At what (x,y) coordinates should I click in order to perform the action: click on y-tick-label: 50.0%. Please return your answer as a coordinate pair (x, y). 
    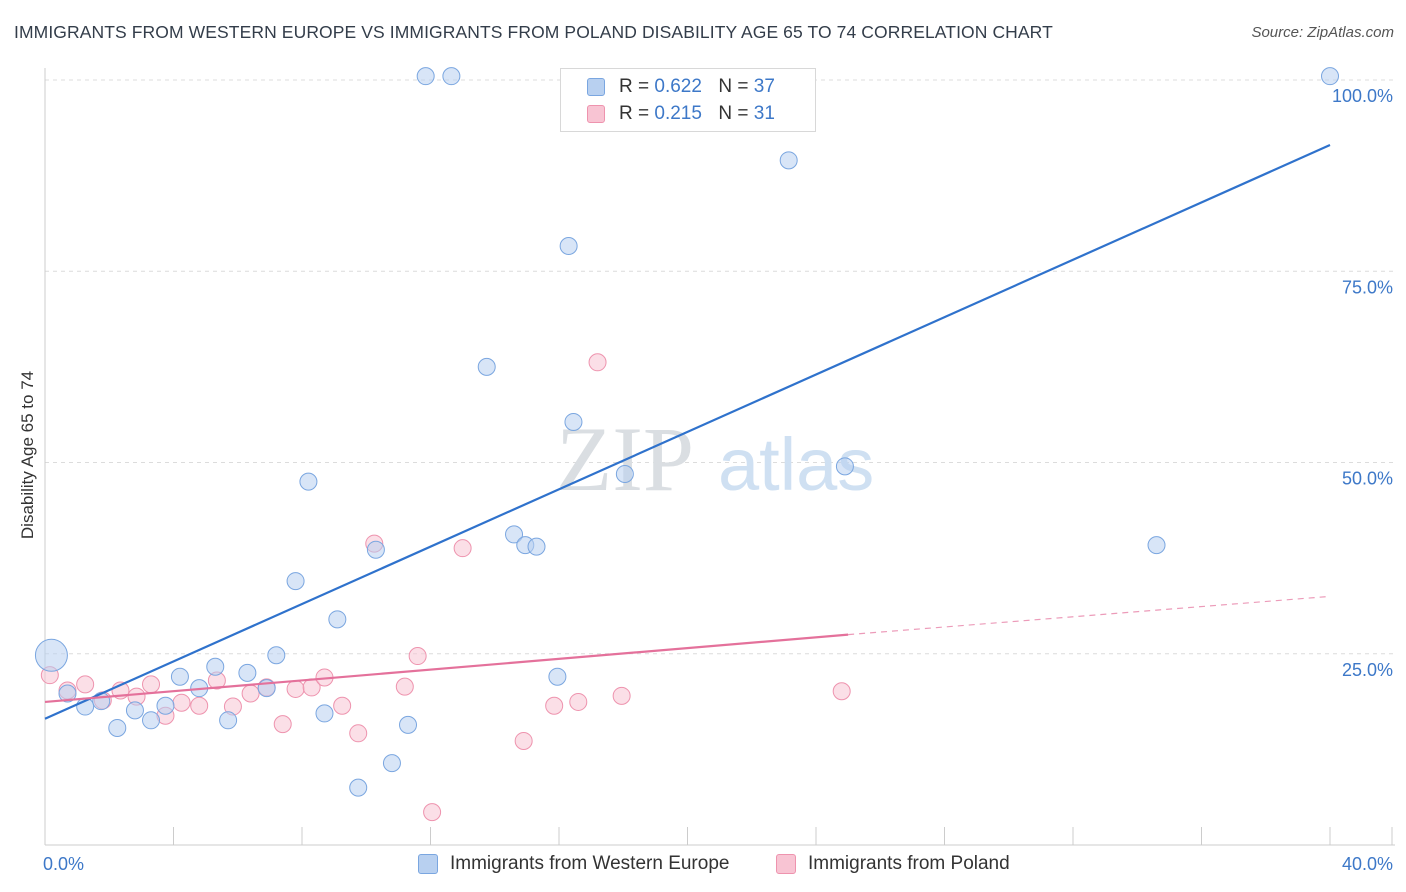
    Looking at the image, I should click on (1367, 479).